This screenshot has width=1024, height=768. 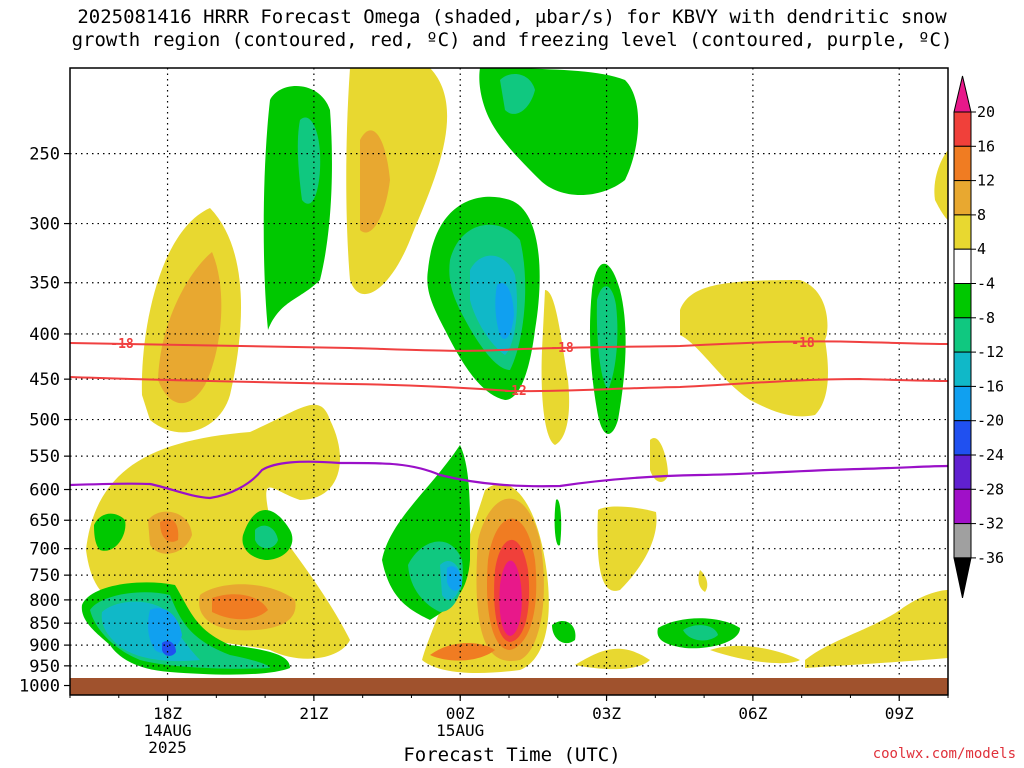 I want to click on y-tick-label: 600, so click(x=44, y=491).